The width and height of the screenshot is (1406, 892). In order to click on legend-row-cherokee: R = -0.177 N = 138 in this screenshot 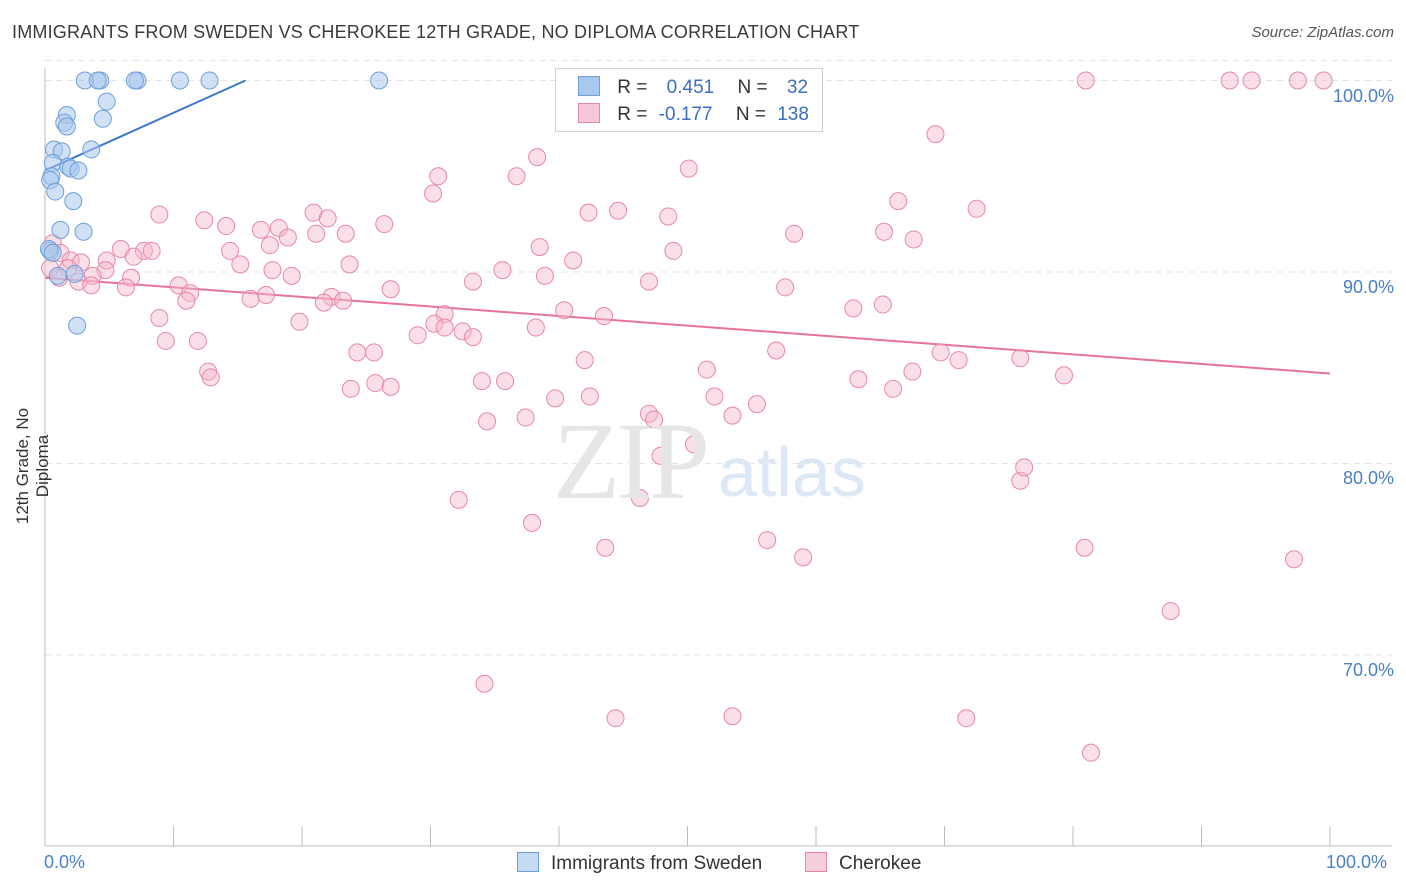, I will do `click(693, 114)`.